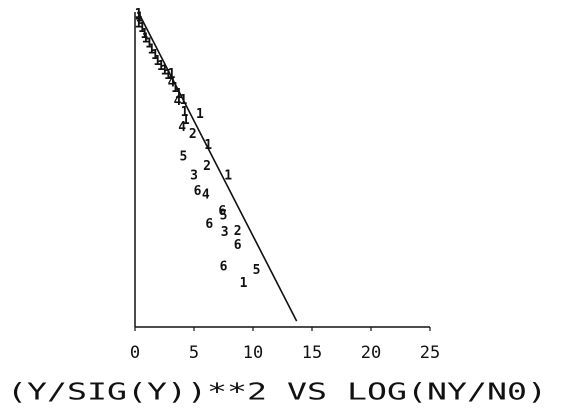 The width and height of the screenshot is (566, 417). What do you see at coordinates (135, 353) in the screenshot?
I see `x-tick-label: 0` at bounding box center [135, 353].